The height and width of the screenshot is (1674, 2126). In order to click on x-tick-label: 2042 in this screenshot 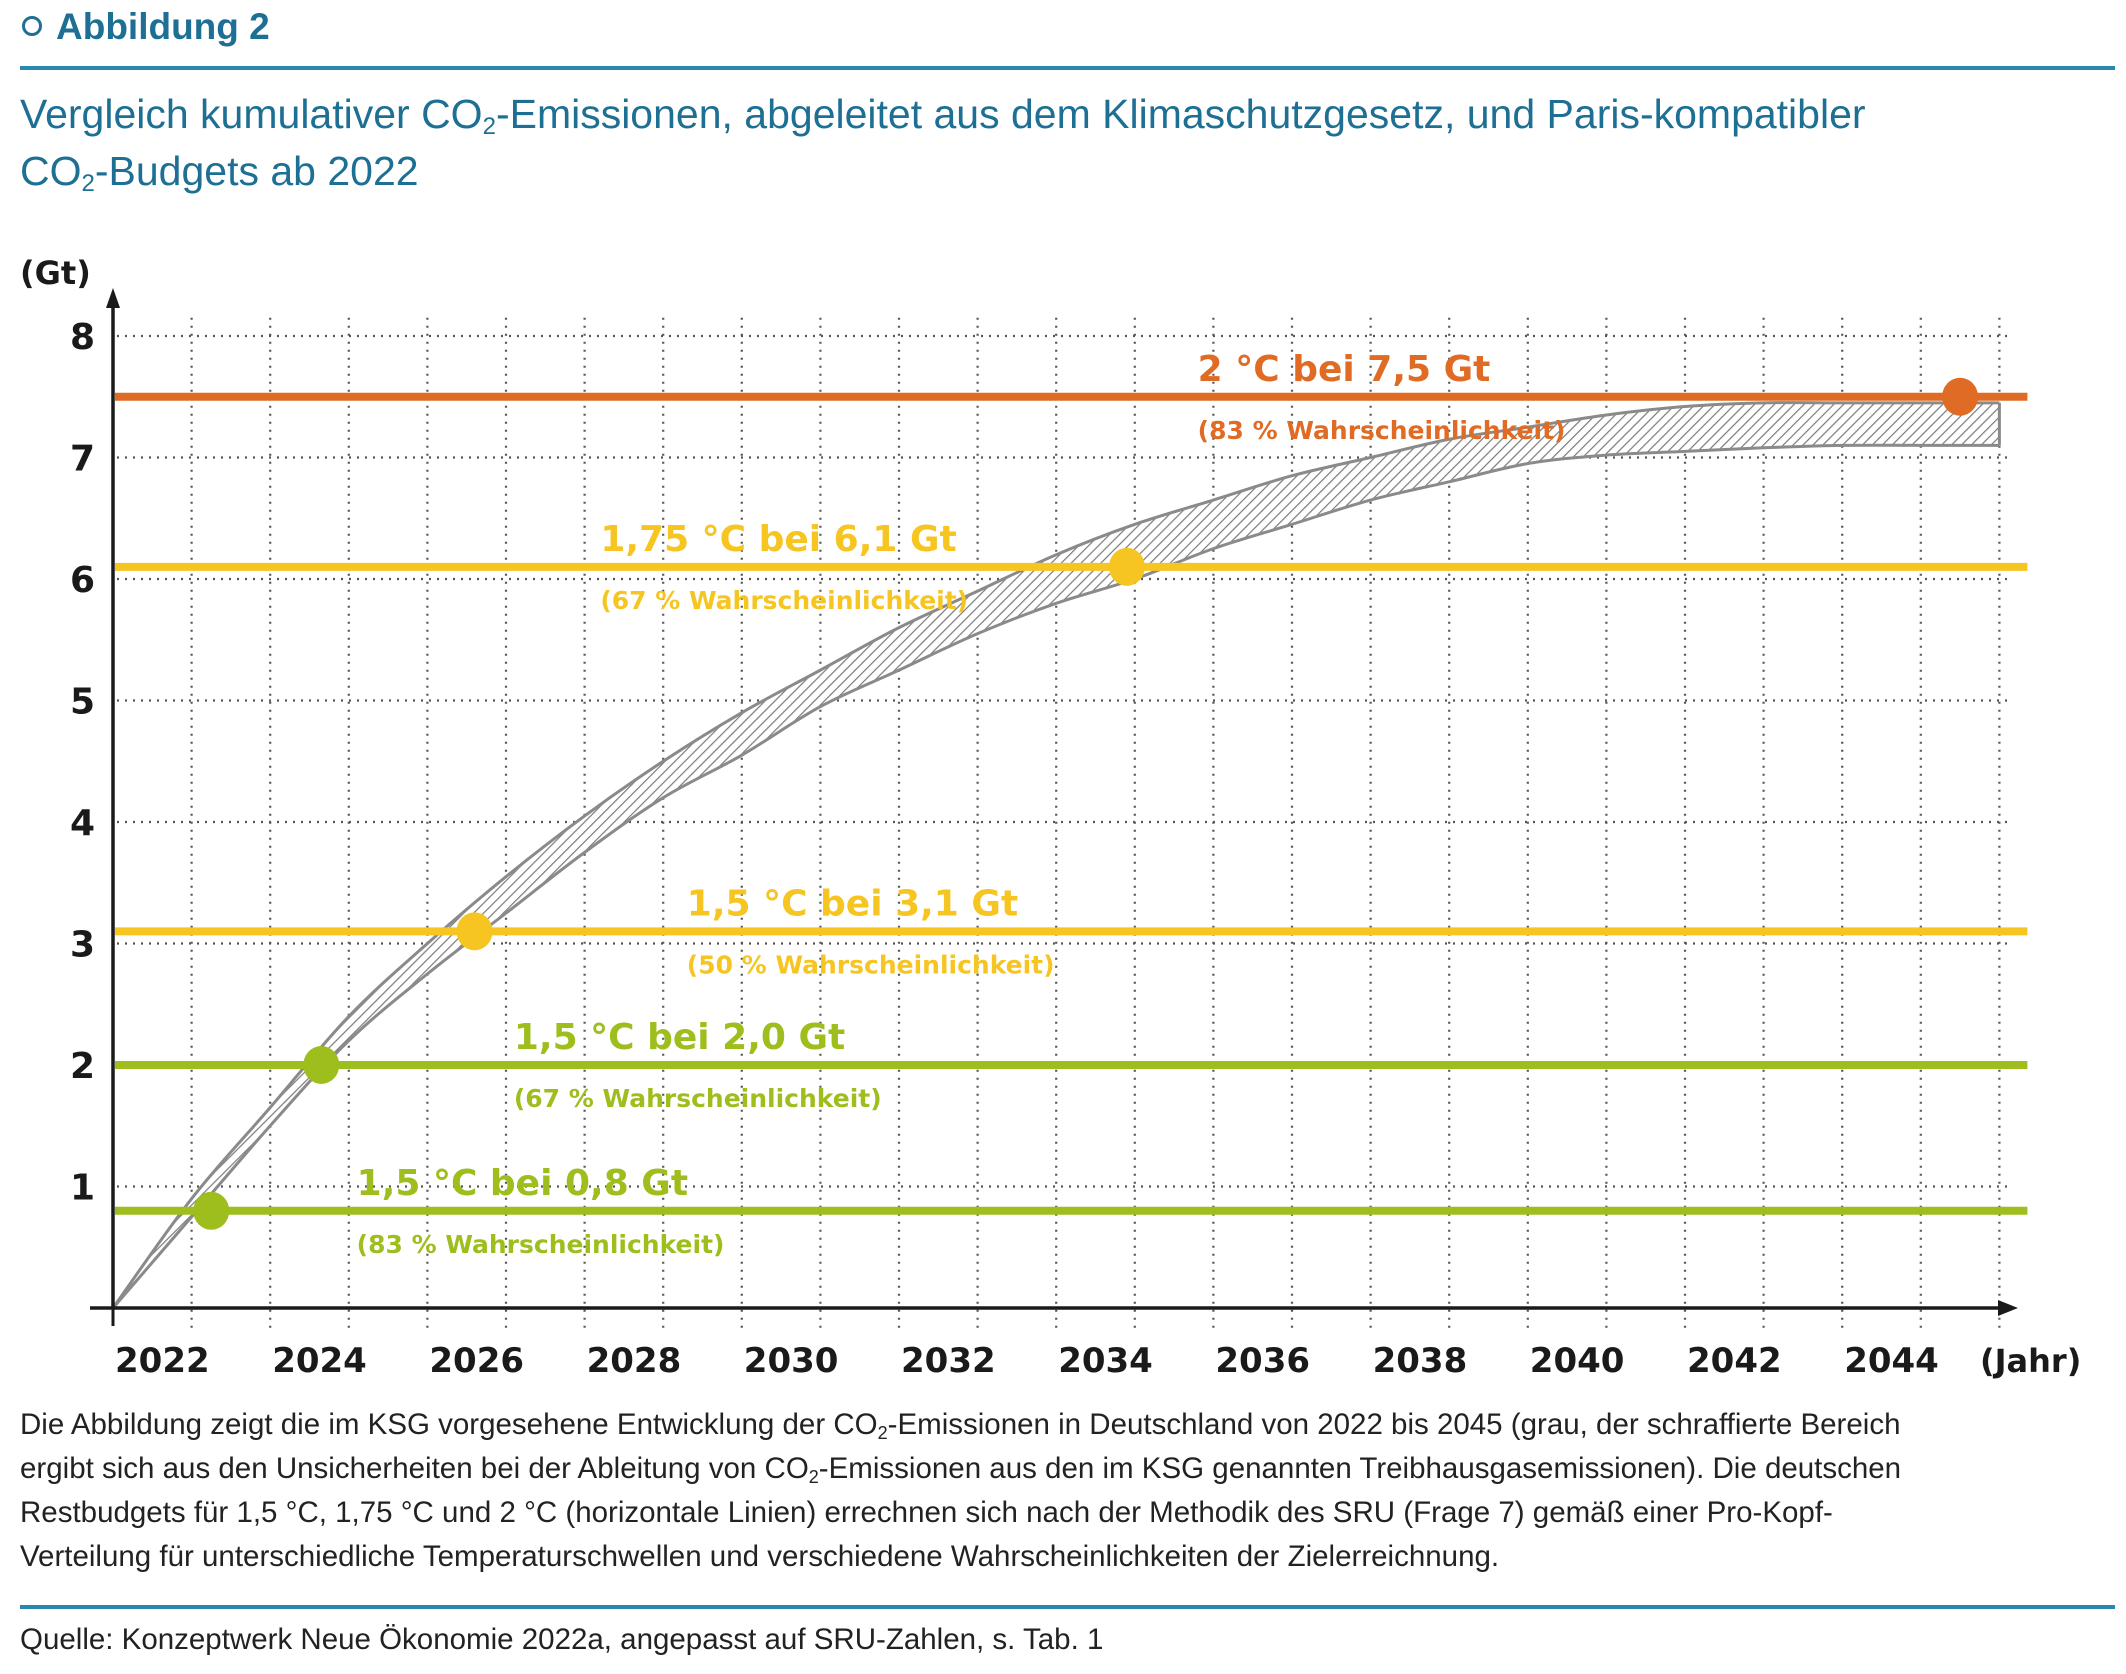, I will do `click(1734, 1361)`.